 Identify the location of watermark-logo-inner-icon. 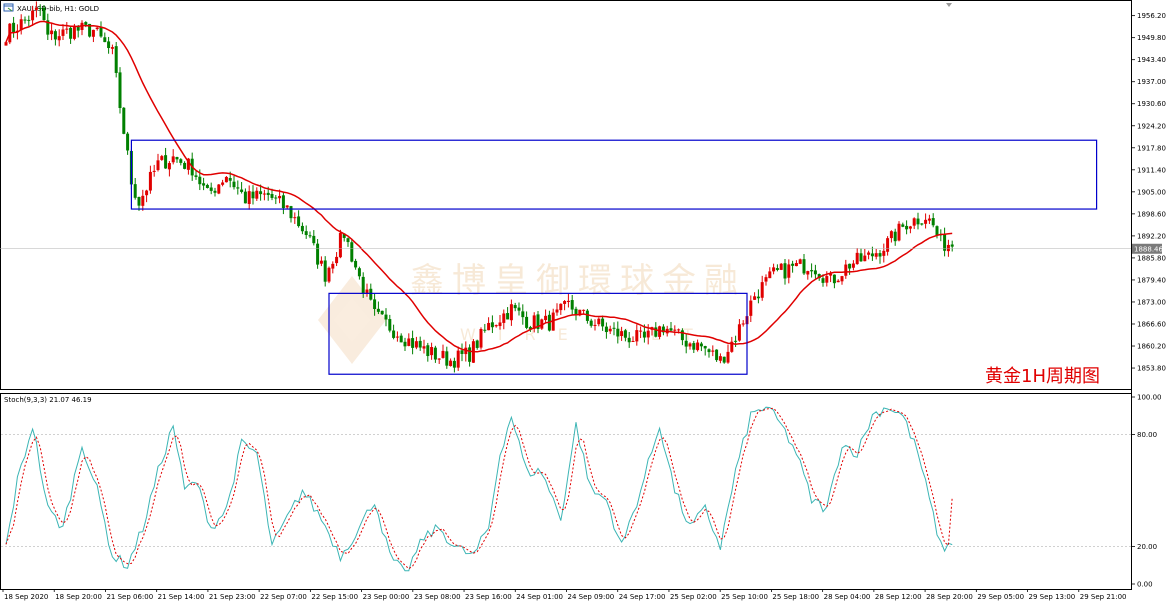
(352, 320).